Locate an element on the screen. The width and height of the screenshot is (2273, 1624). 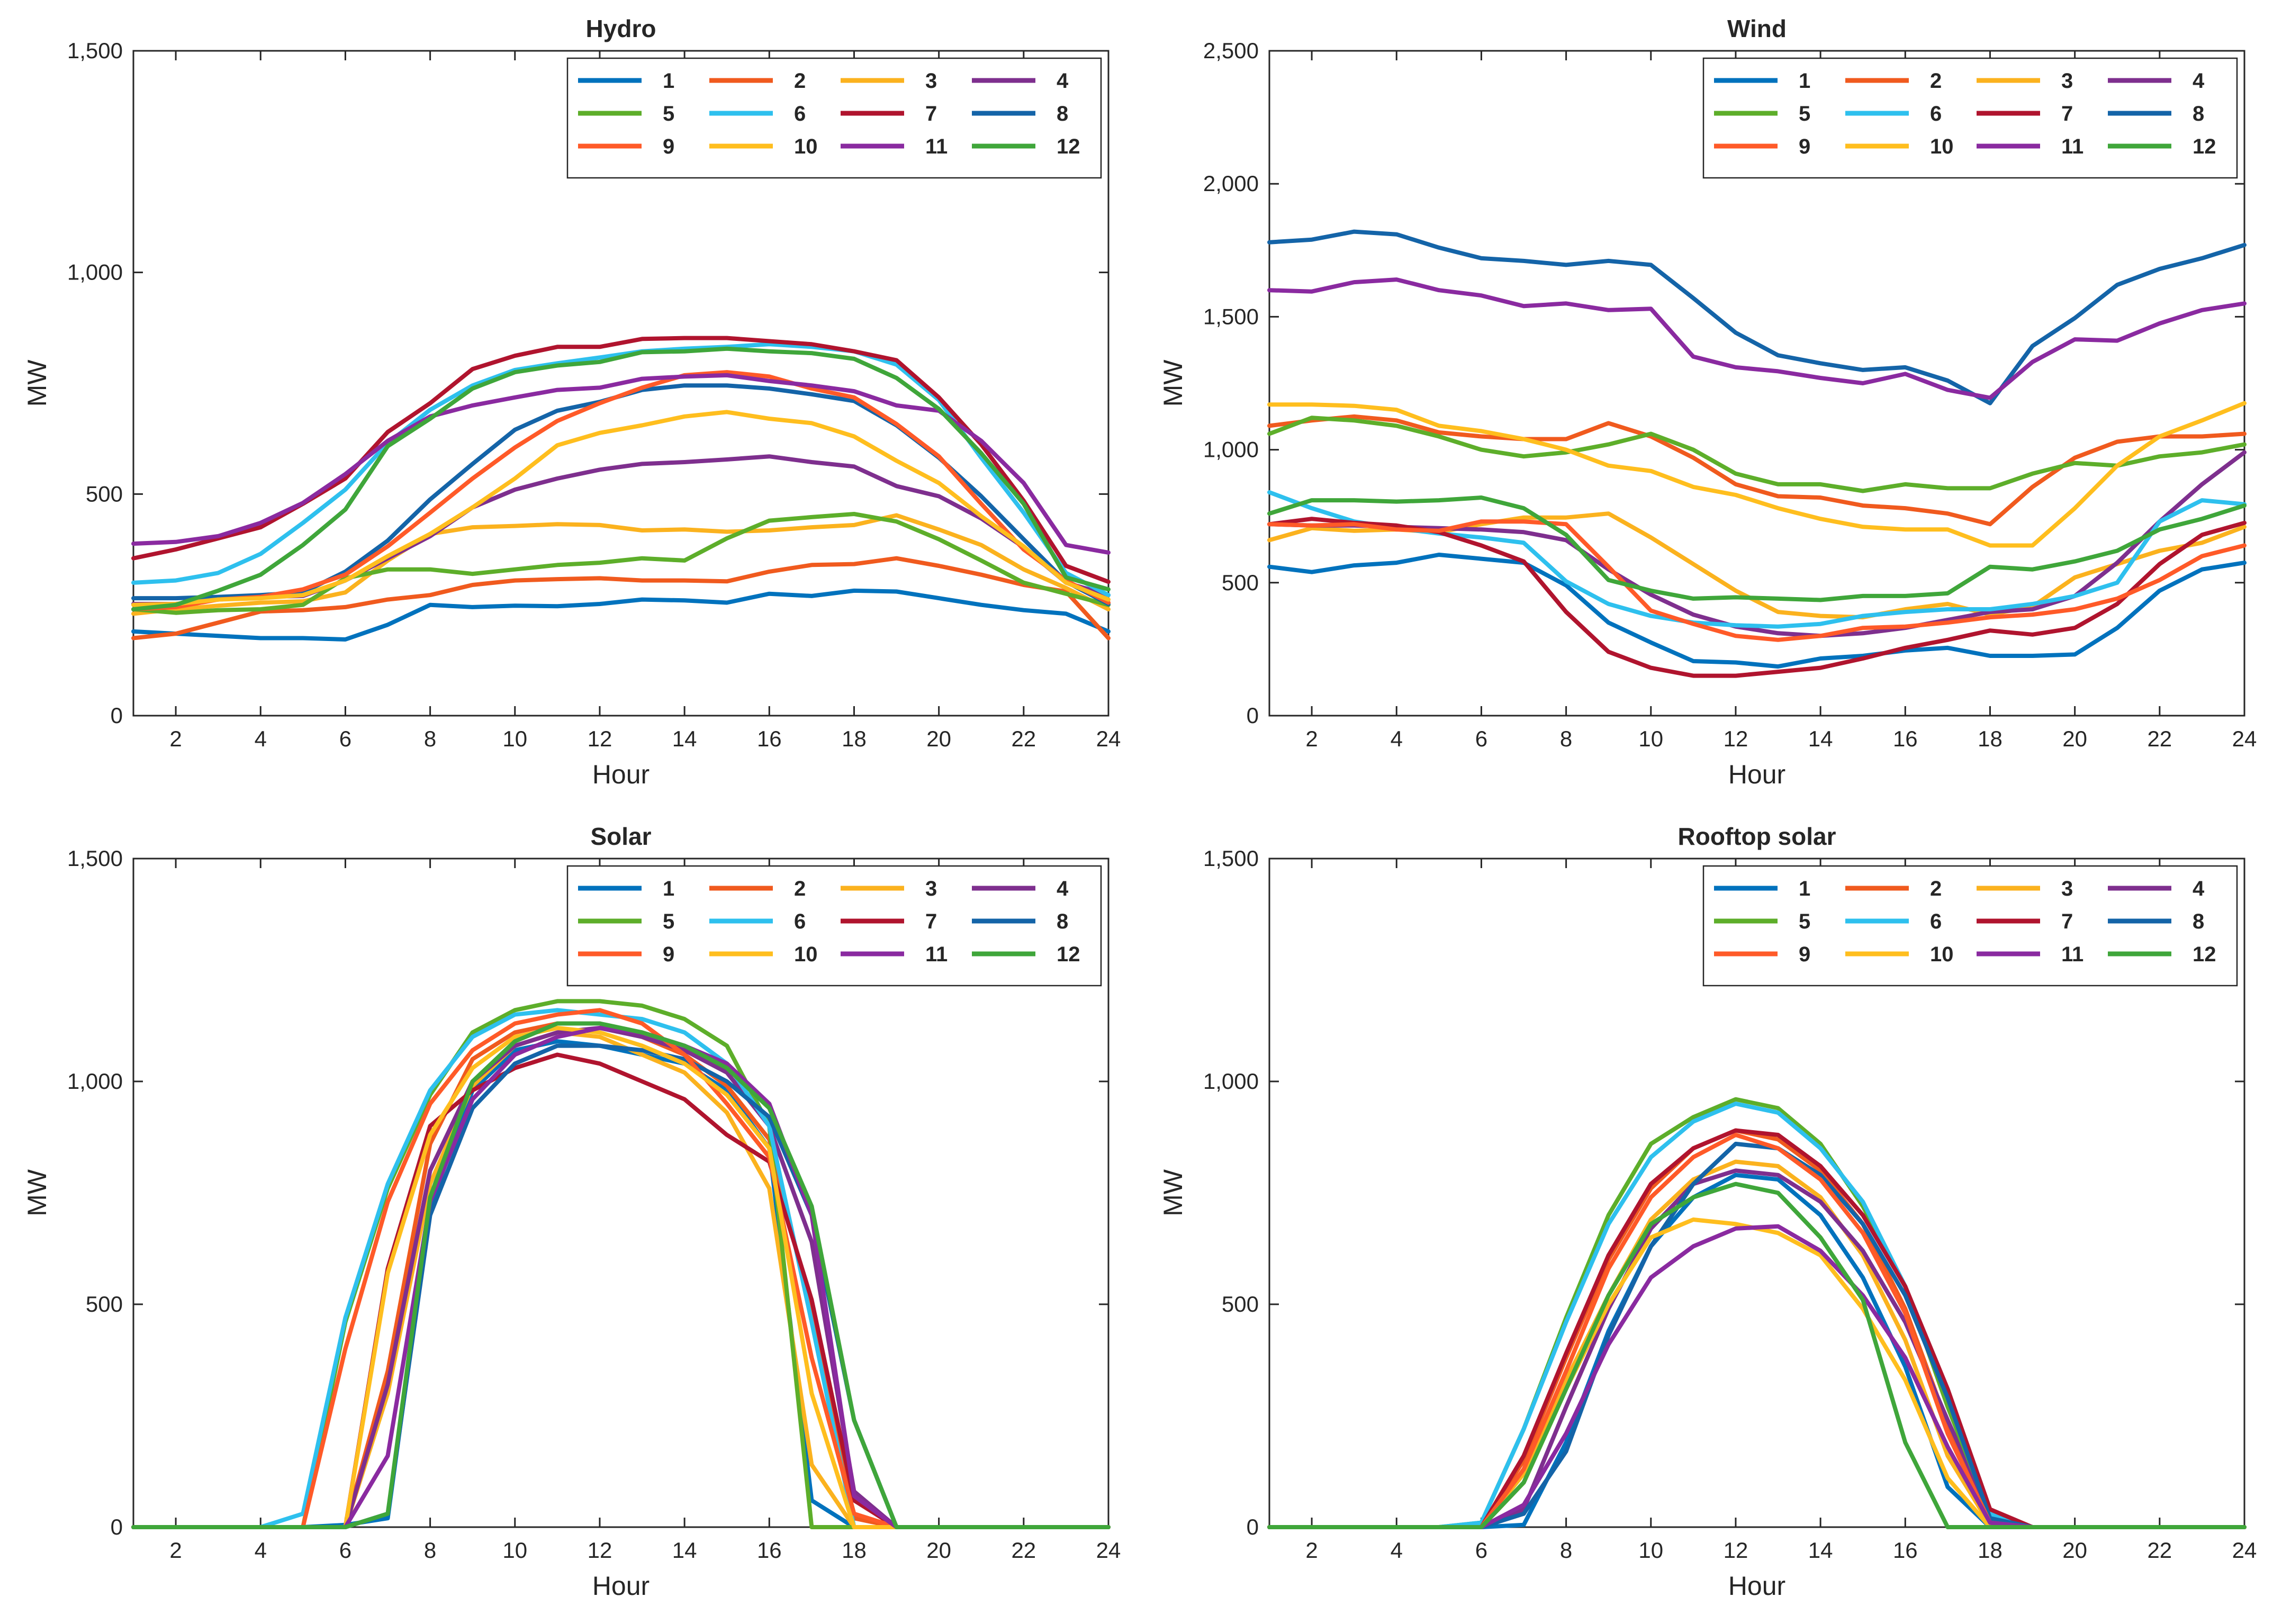
x-tick-label: 24 is located at coordinates (2244, 738).